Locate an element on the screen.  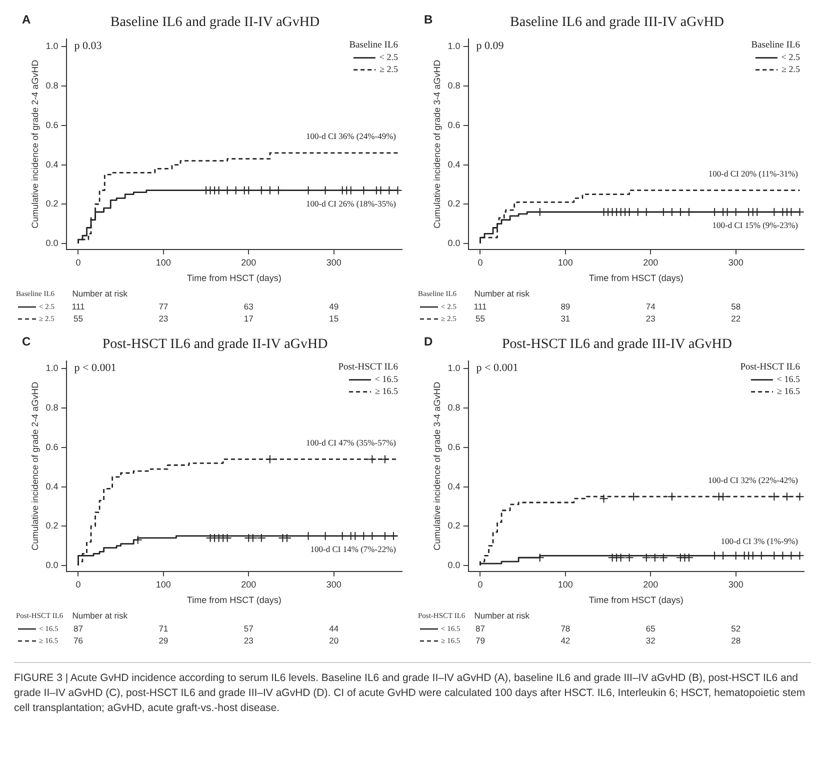
chart-title: Baseline IL6 and grade II-IV aGvHD is located at coordinates (215, 22).